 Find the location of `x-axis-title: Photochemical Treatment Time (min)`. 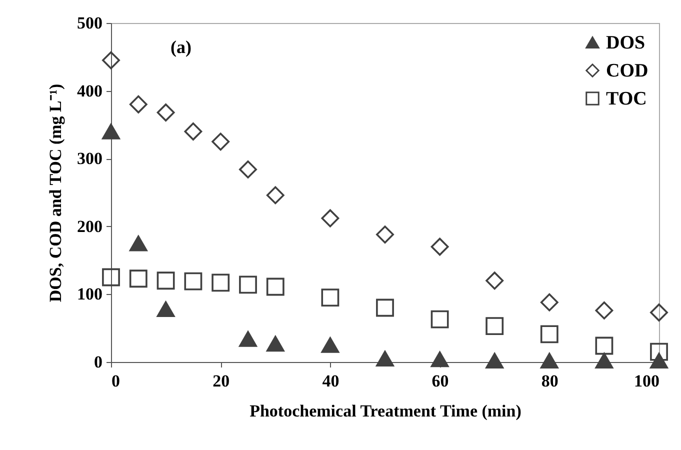

x-axis-title: Photochemical Treatment Time (min) is located at coordinates (386, 411).